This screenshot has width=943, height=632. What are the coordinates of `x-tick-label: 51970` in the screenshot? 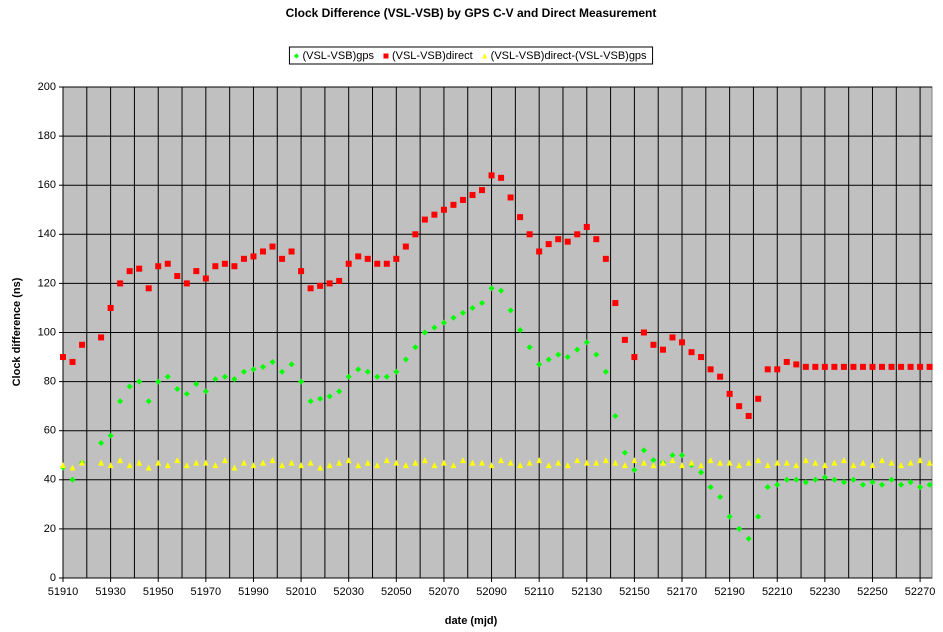 It's located at (206, 592).